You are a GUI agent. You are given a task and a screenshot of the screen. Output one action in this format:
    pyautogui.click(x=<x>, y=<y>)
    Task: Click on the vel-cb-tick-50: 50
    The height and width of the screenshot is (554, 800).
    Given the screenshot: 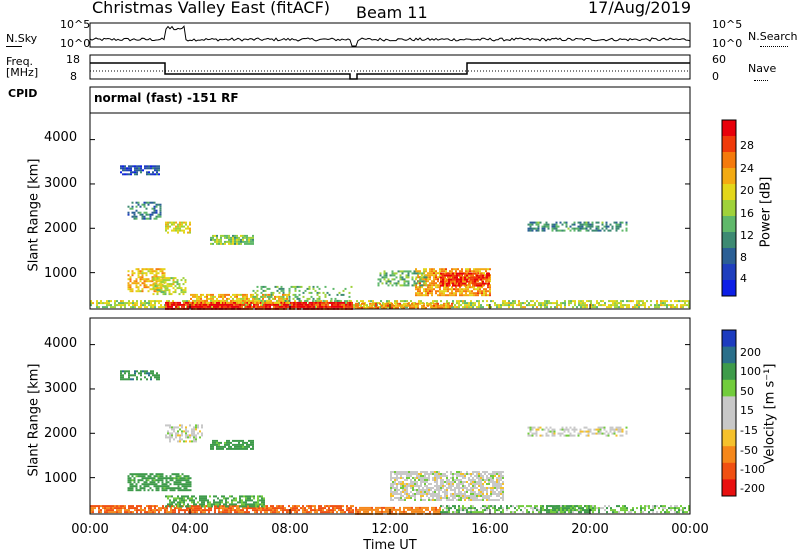 What is the action you would take?
    pyautogui.click(x=747, y=391)
    